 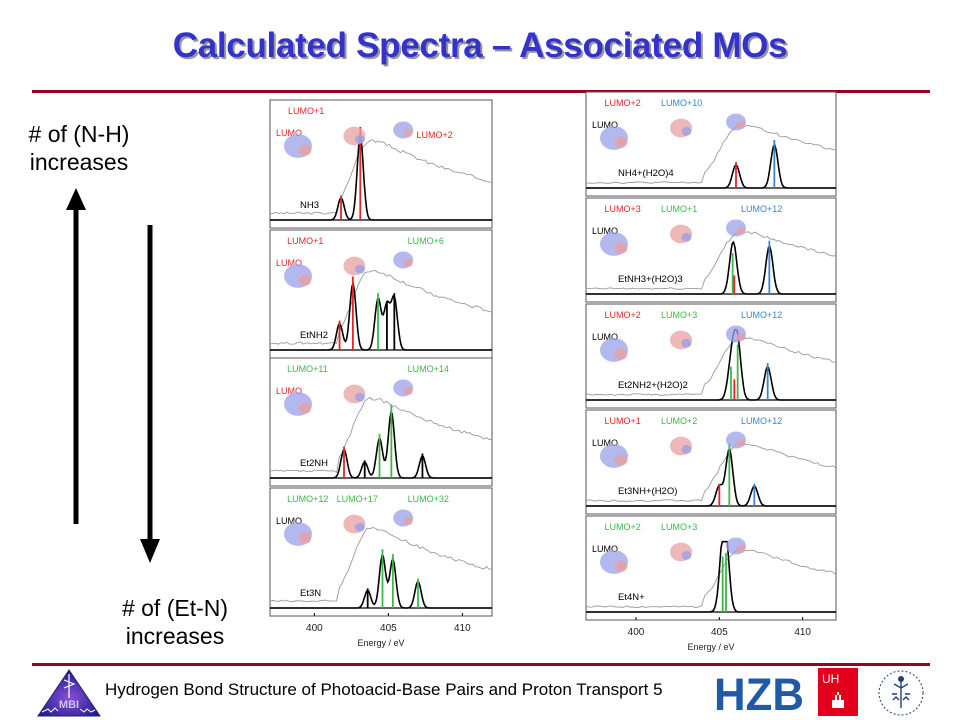 What do you see at coordinates (175, 636) in the screenshot?
I see `etn-note-line2: increases` at bounding box center [175, 636].